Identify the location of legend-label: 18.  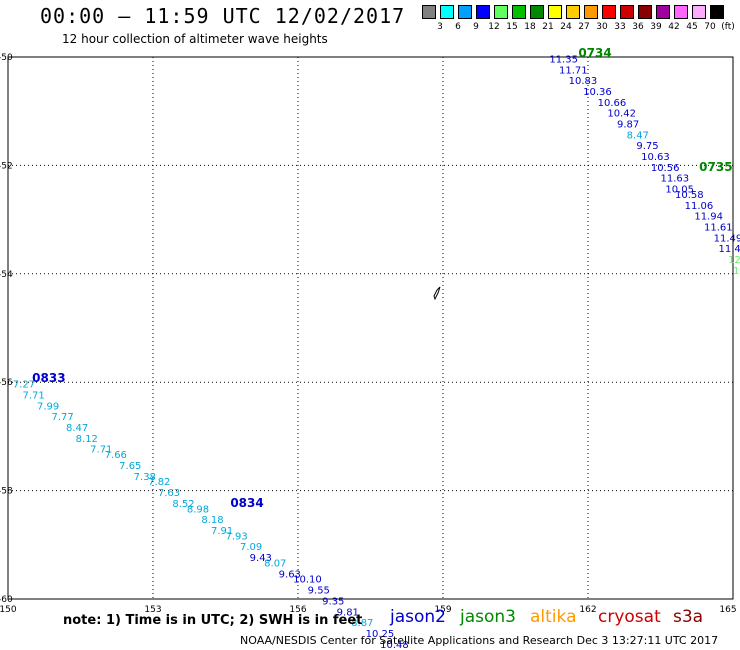
(530, 27).